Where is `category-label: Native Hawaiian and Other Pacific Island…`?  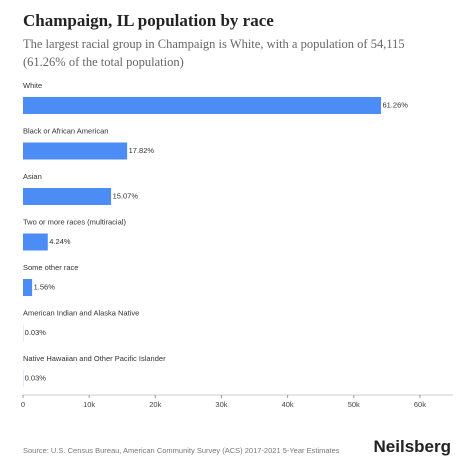 category-label: Native Hawaiian and Other Pacific Island… is located at coordinates (94, 358).